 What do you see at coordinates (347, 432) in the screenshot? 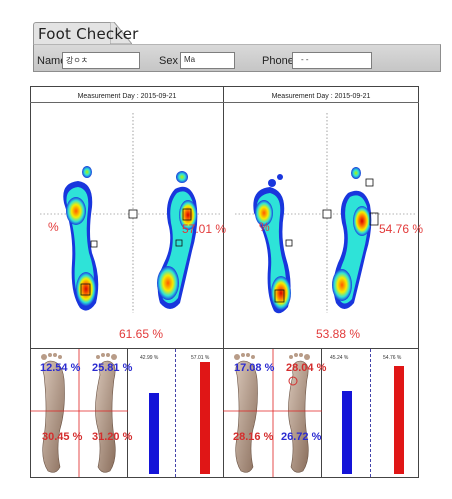
I see `right-blue-balance-bar` at bounding box center [347, 432].